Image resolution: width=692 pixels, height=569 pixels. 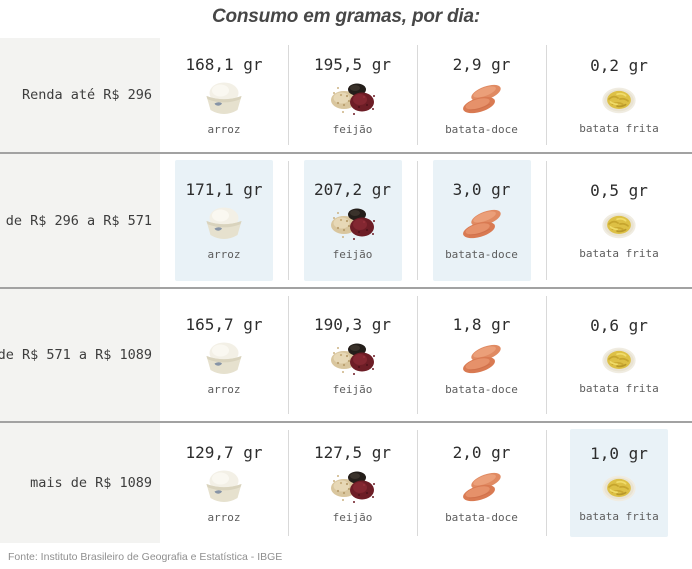 I want to click on consumption-value: 2,0 gr, so click(x=481, y=452).